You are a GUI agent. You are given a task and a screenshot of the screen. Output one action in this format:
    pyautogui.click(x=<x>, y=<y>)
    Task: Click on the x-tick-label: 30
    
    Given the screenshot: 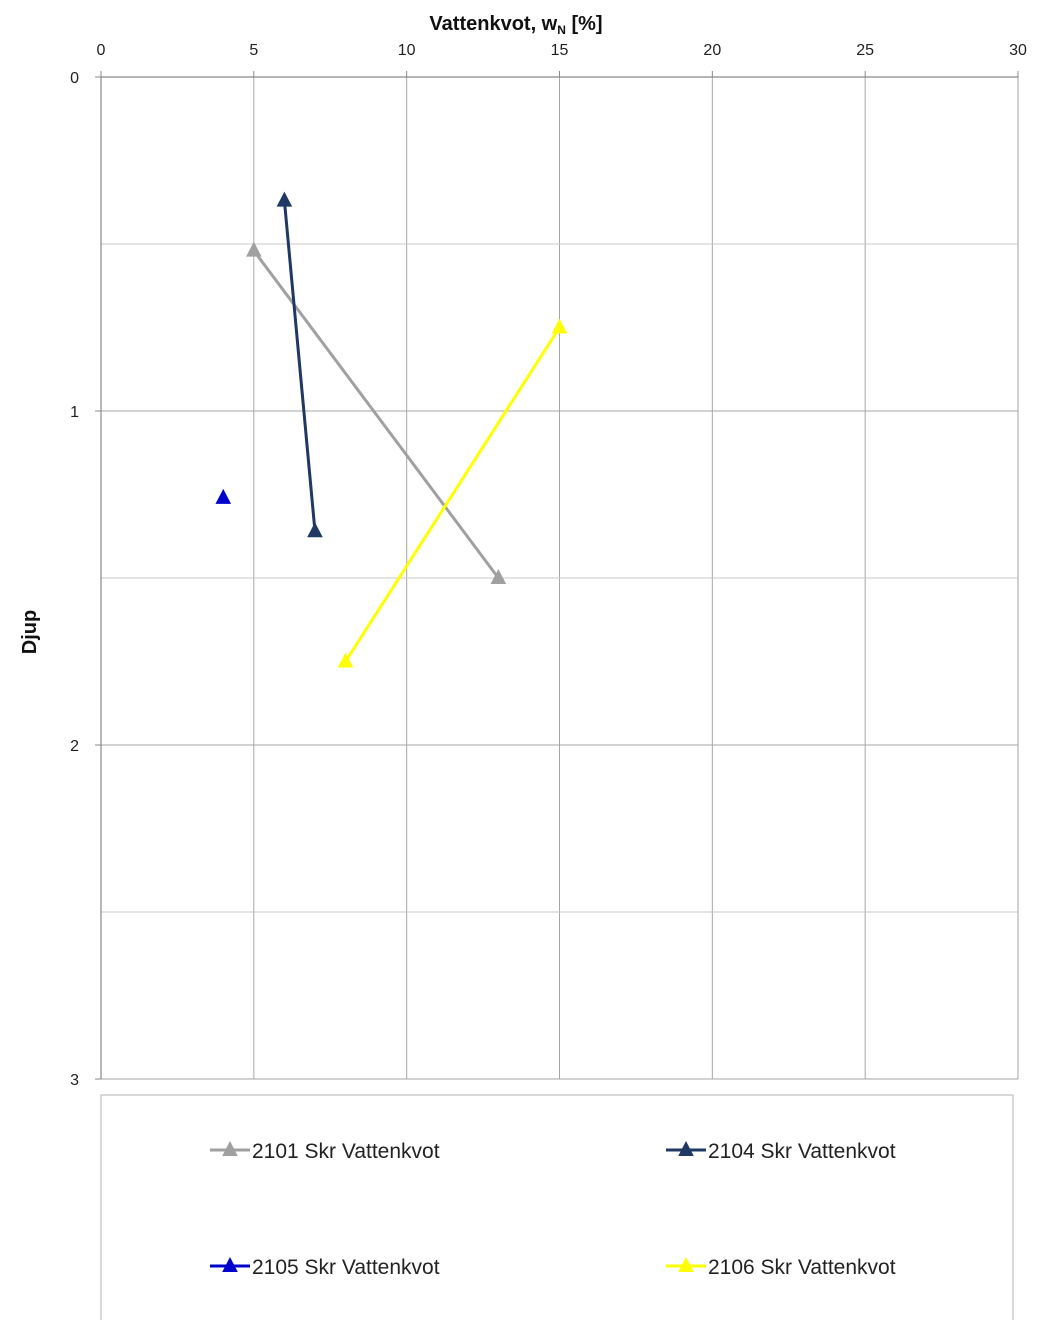 What is the action you would take?
    pyautogui.click(x=1018, y=50)
    